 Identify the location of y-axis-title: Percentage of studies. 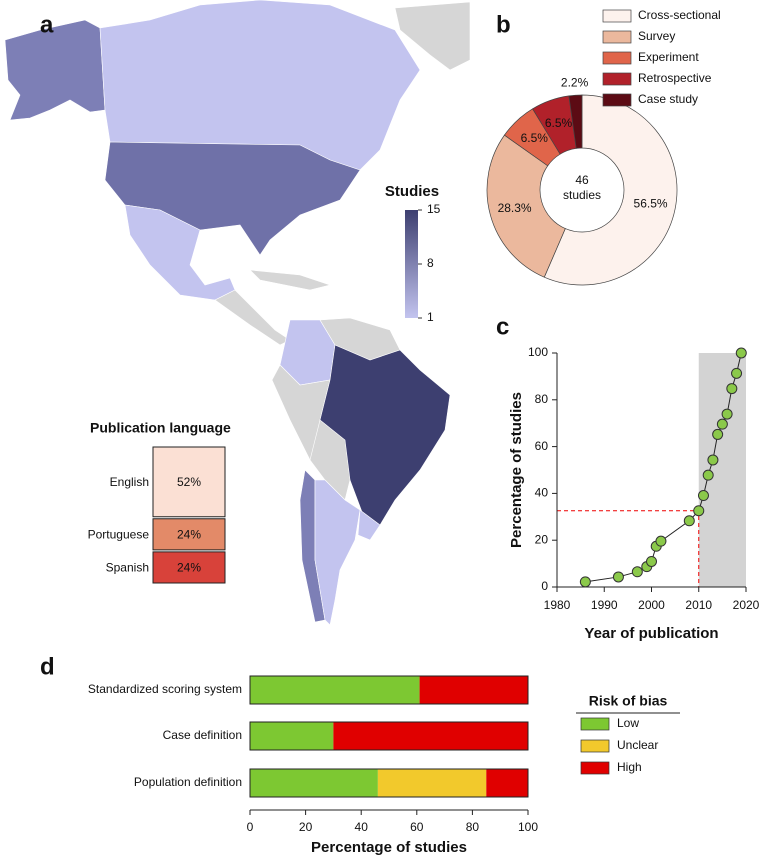
(516, 470).